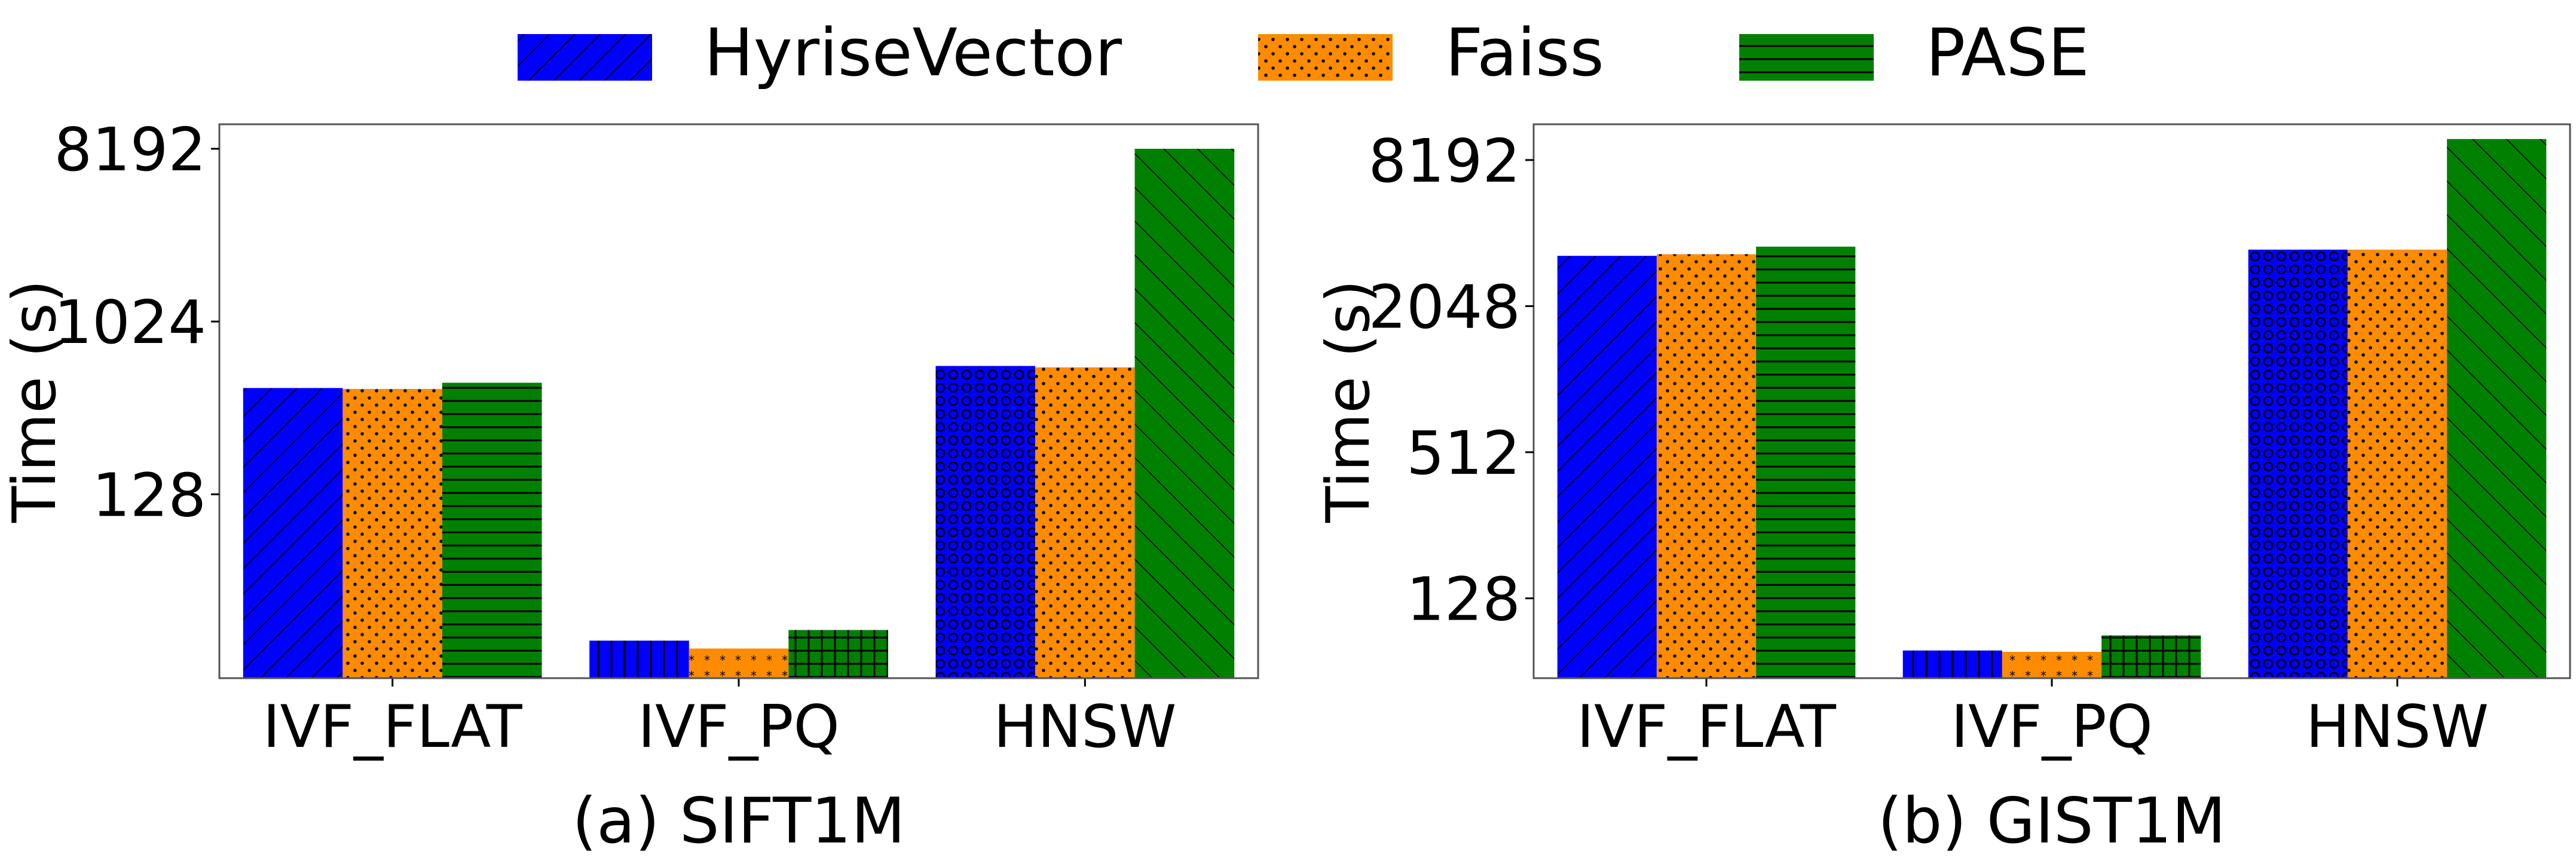 The image size is (2576, 861). I want to click on y-tick-label-2048: 2048, so click(1445, 307).